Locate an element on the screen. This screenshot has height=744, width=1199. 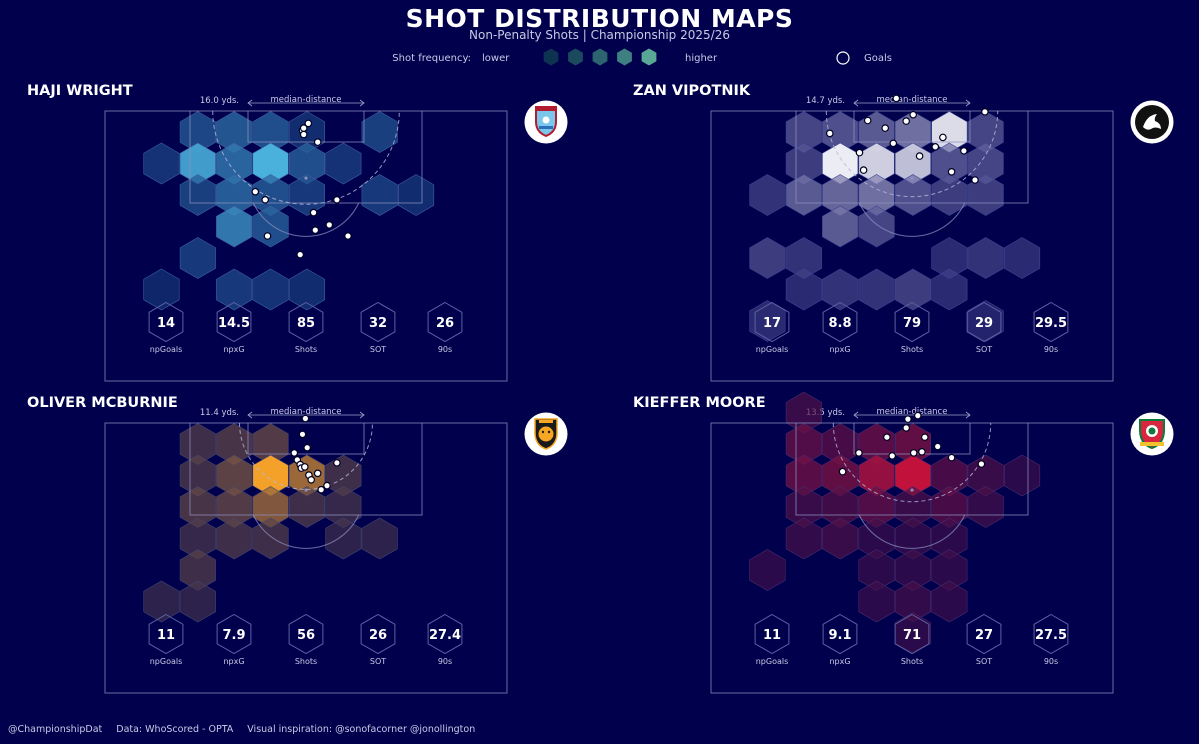
stat-value: 27.4 is located at coordinates (445, 635).